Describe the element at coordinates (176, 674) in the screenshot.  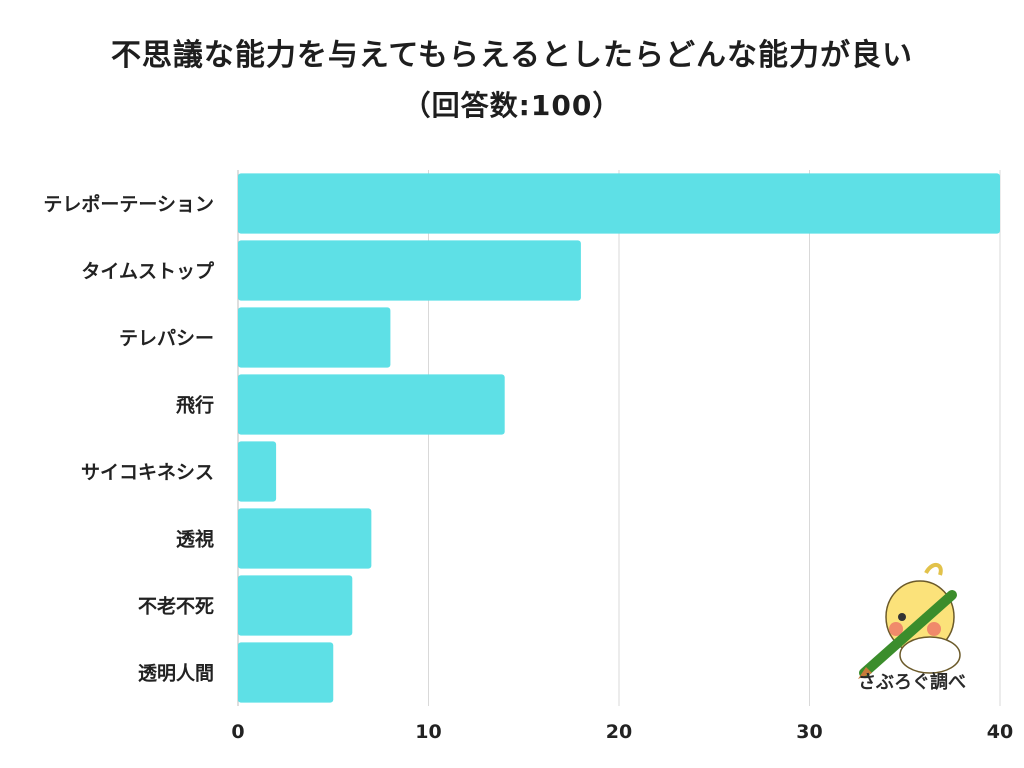
I see `category-label: 透明人間` at that location.